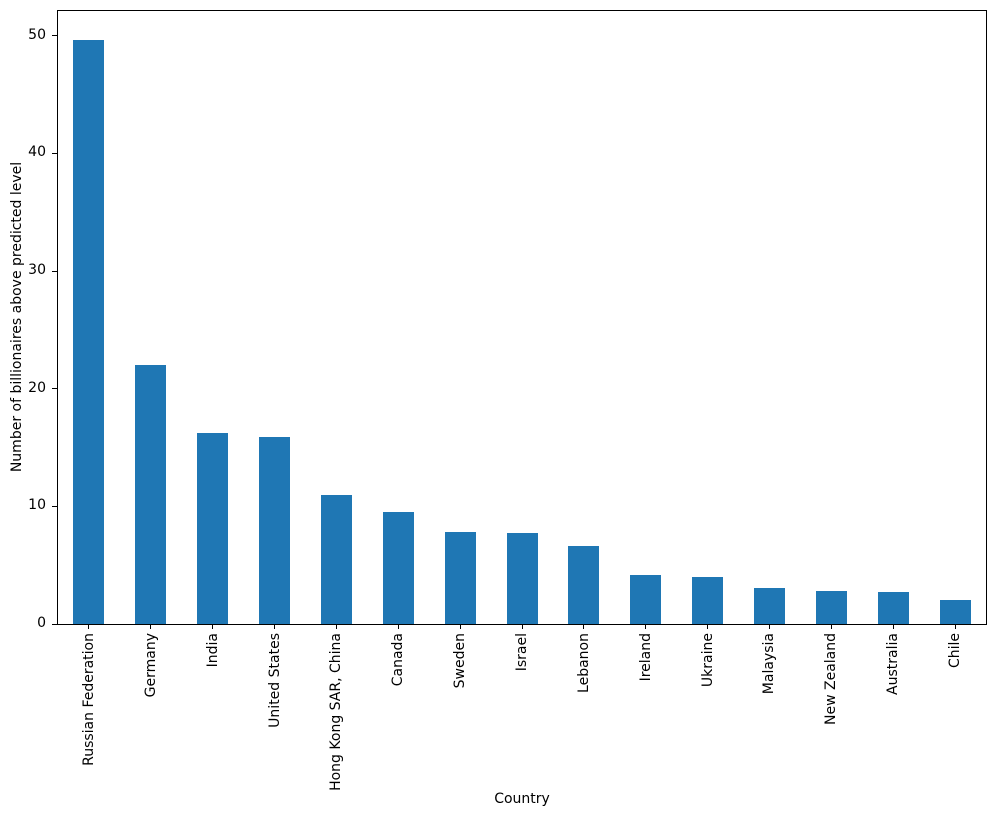 This screenshot has height=821, width=997. What do you see at coordinates (955, 651) in the screenshot?
I see `x-tick-label: Chile` at bounding box center [955, 651].